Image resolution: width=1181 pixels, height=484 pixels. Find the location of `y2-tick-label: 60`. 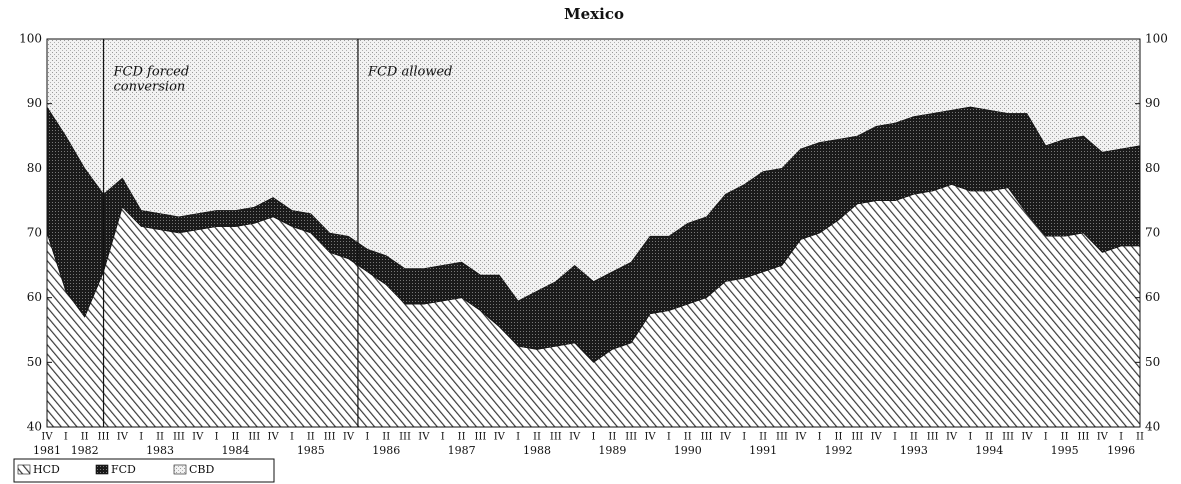

y2-tick-label: 60 is located at coordinates (1152, 297).